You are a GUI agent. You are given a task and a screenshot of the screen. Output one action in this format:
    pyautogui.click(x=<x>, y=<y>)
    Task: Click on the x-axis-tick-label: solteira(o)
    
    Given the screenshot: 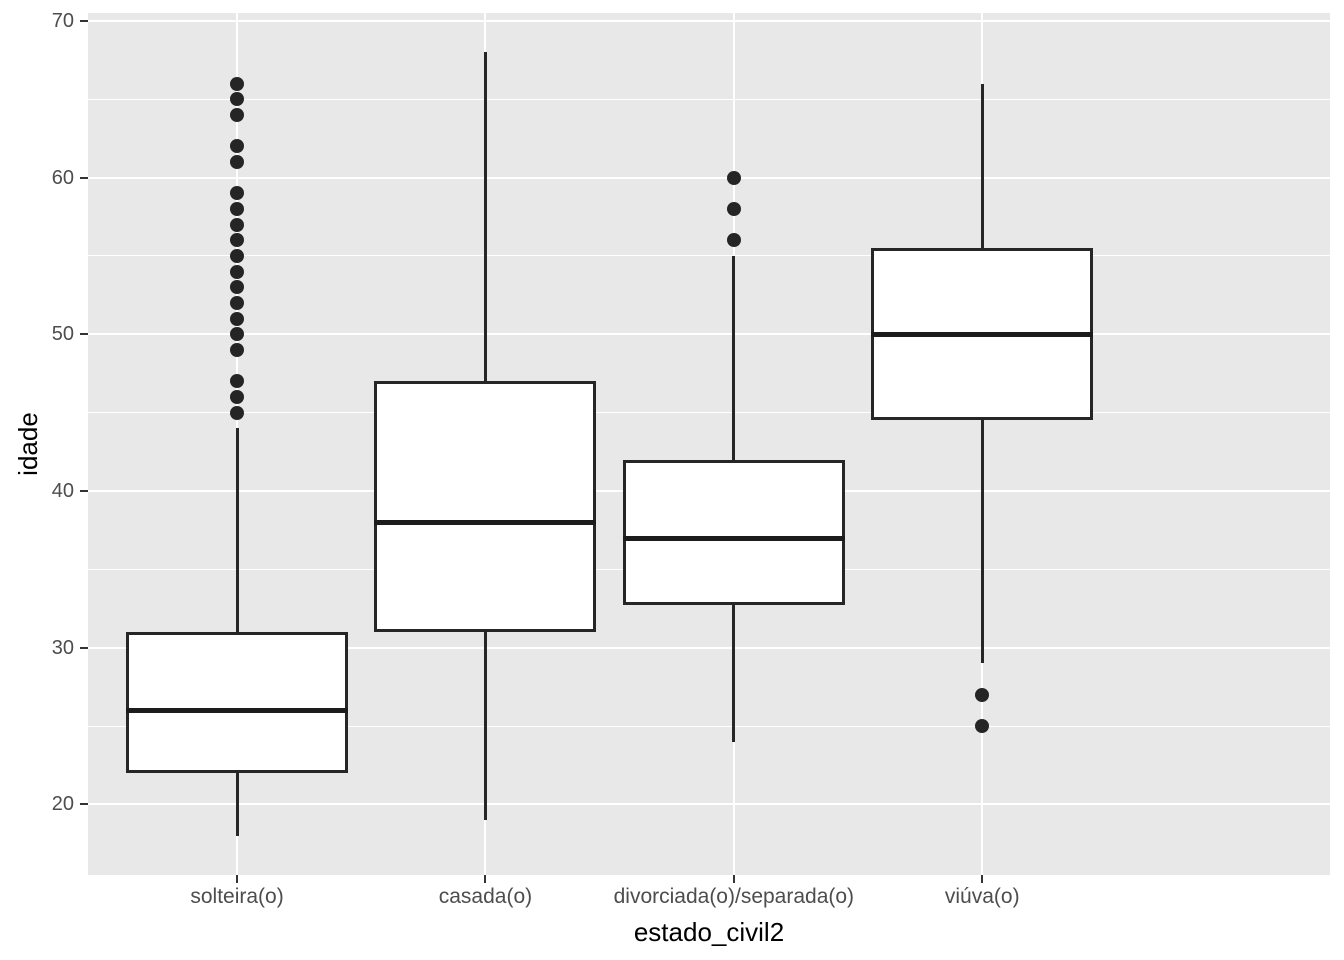 What is the action you would take?
    pyautogui.click(x=237, y=896)
    